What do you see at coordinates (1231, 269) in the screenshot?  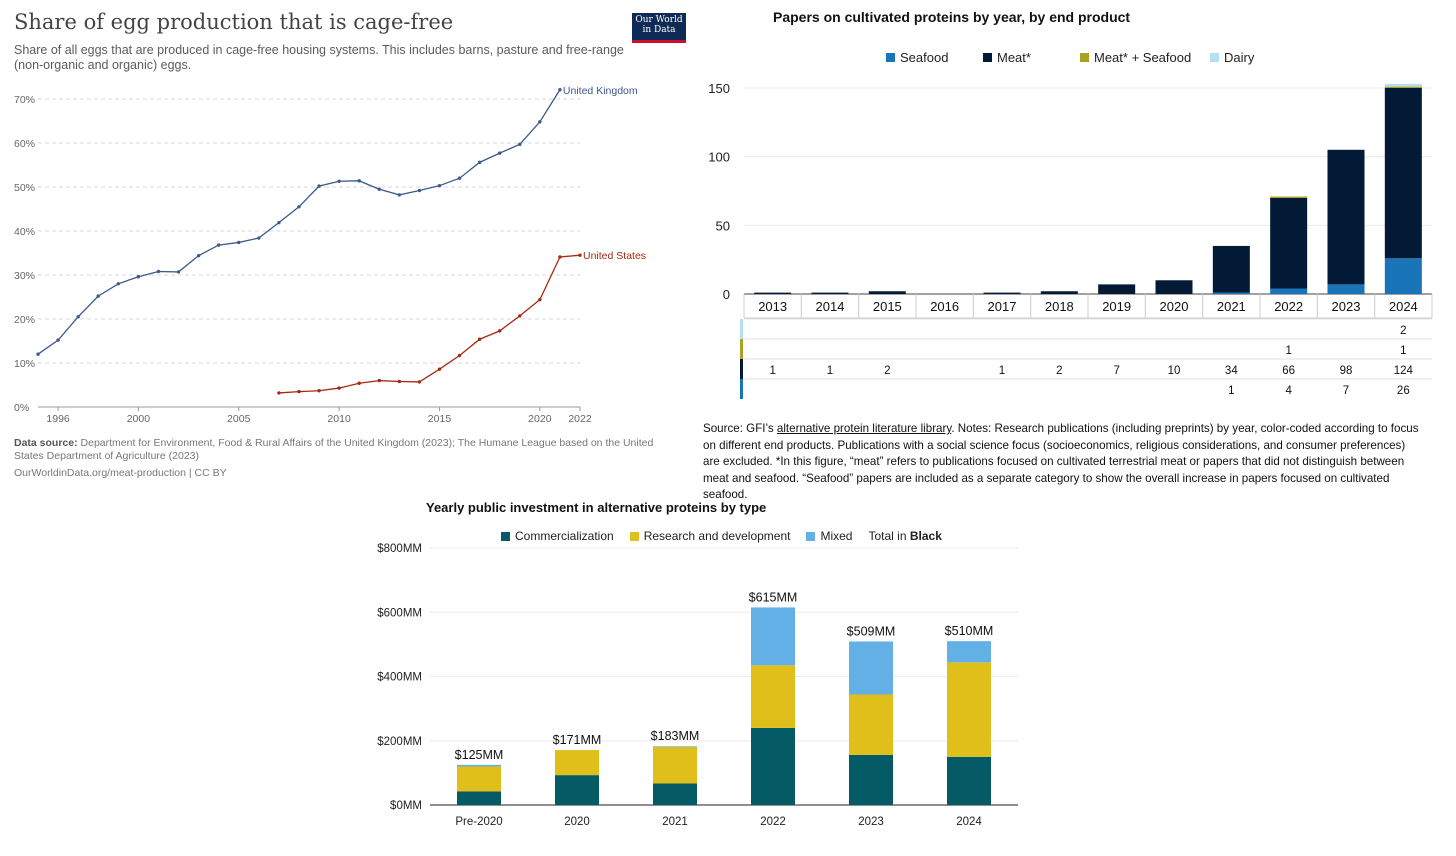 I see `bar-meat-2021` at bounding box center [1231, 269].